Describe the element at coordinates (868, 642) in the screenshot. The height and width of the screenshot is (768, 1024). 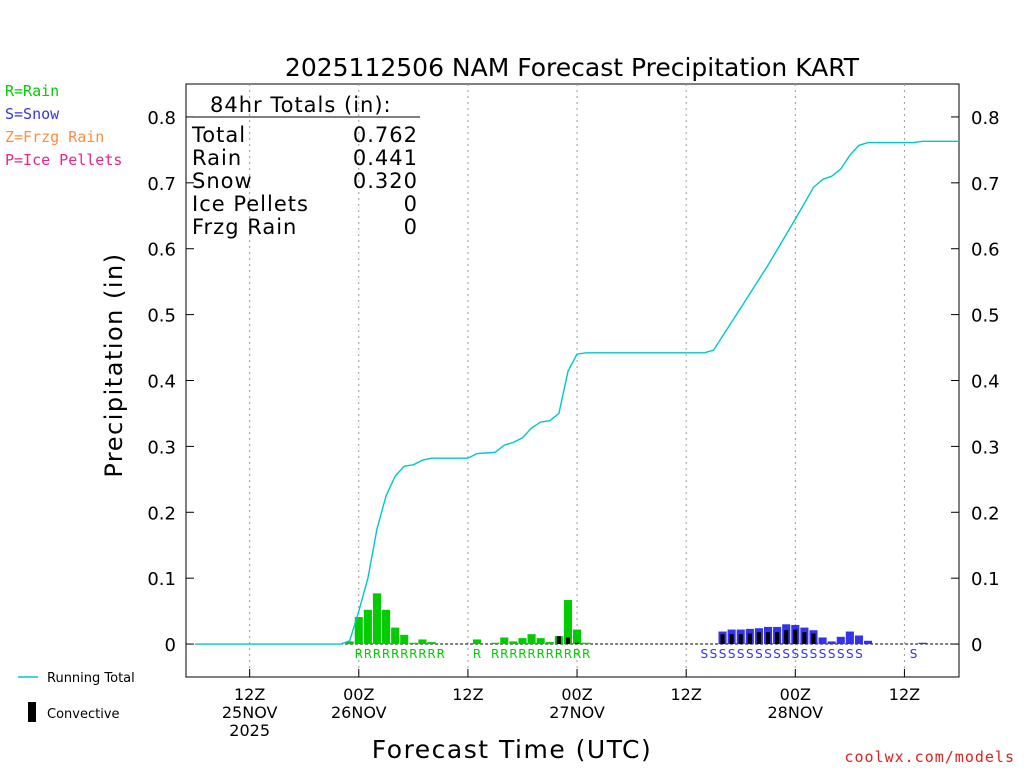
I see `bar-snow-h74` at that location.